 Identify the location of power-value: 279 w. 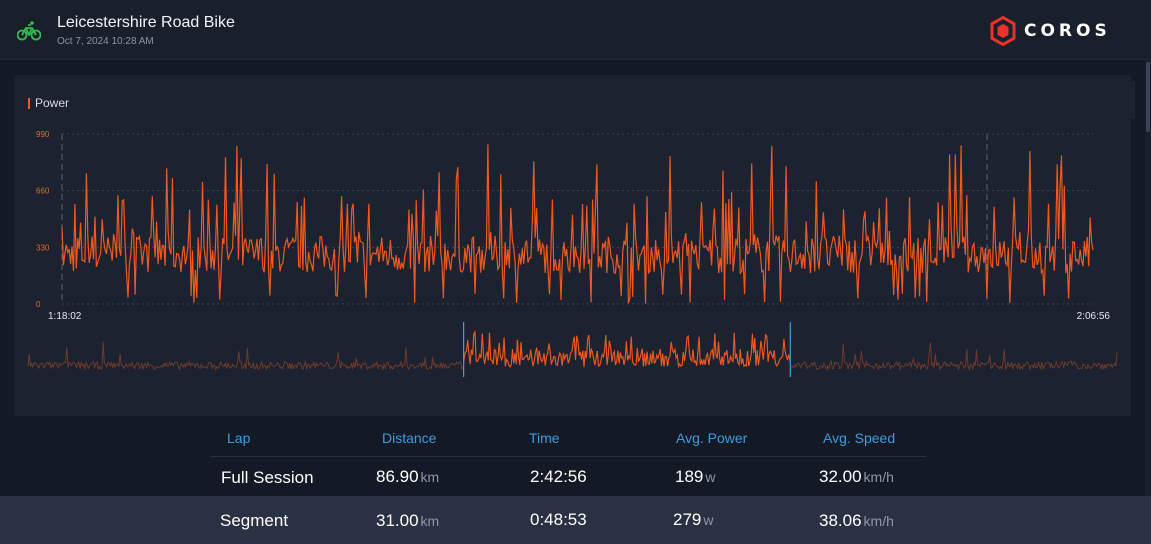
(693, 520).